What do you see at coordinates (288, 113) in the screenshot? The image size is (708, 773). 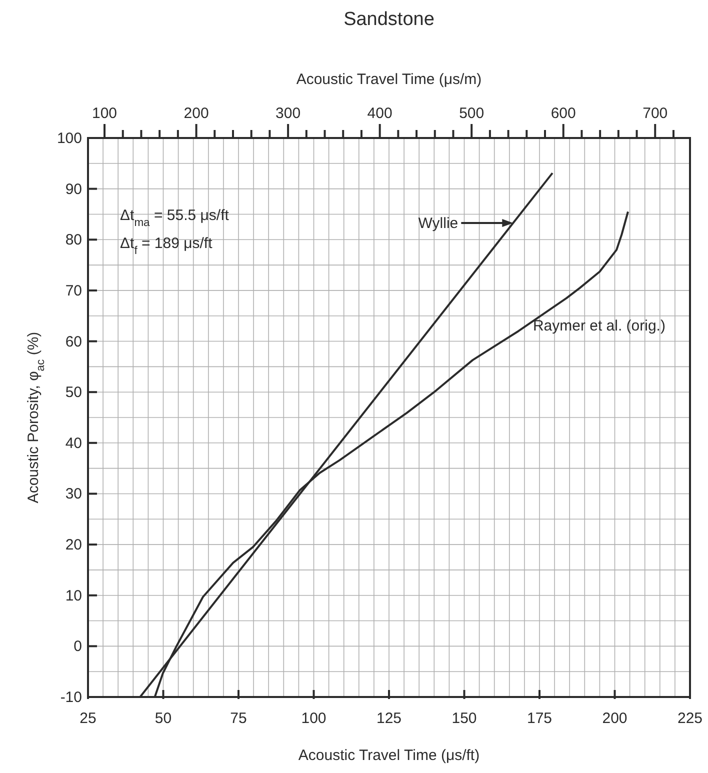 I see `x2-tick-label: 300` at bounding box center [288, 113].